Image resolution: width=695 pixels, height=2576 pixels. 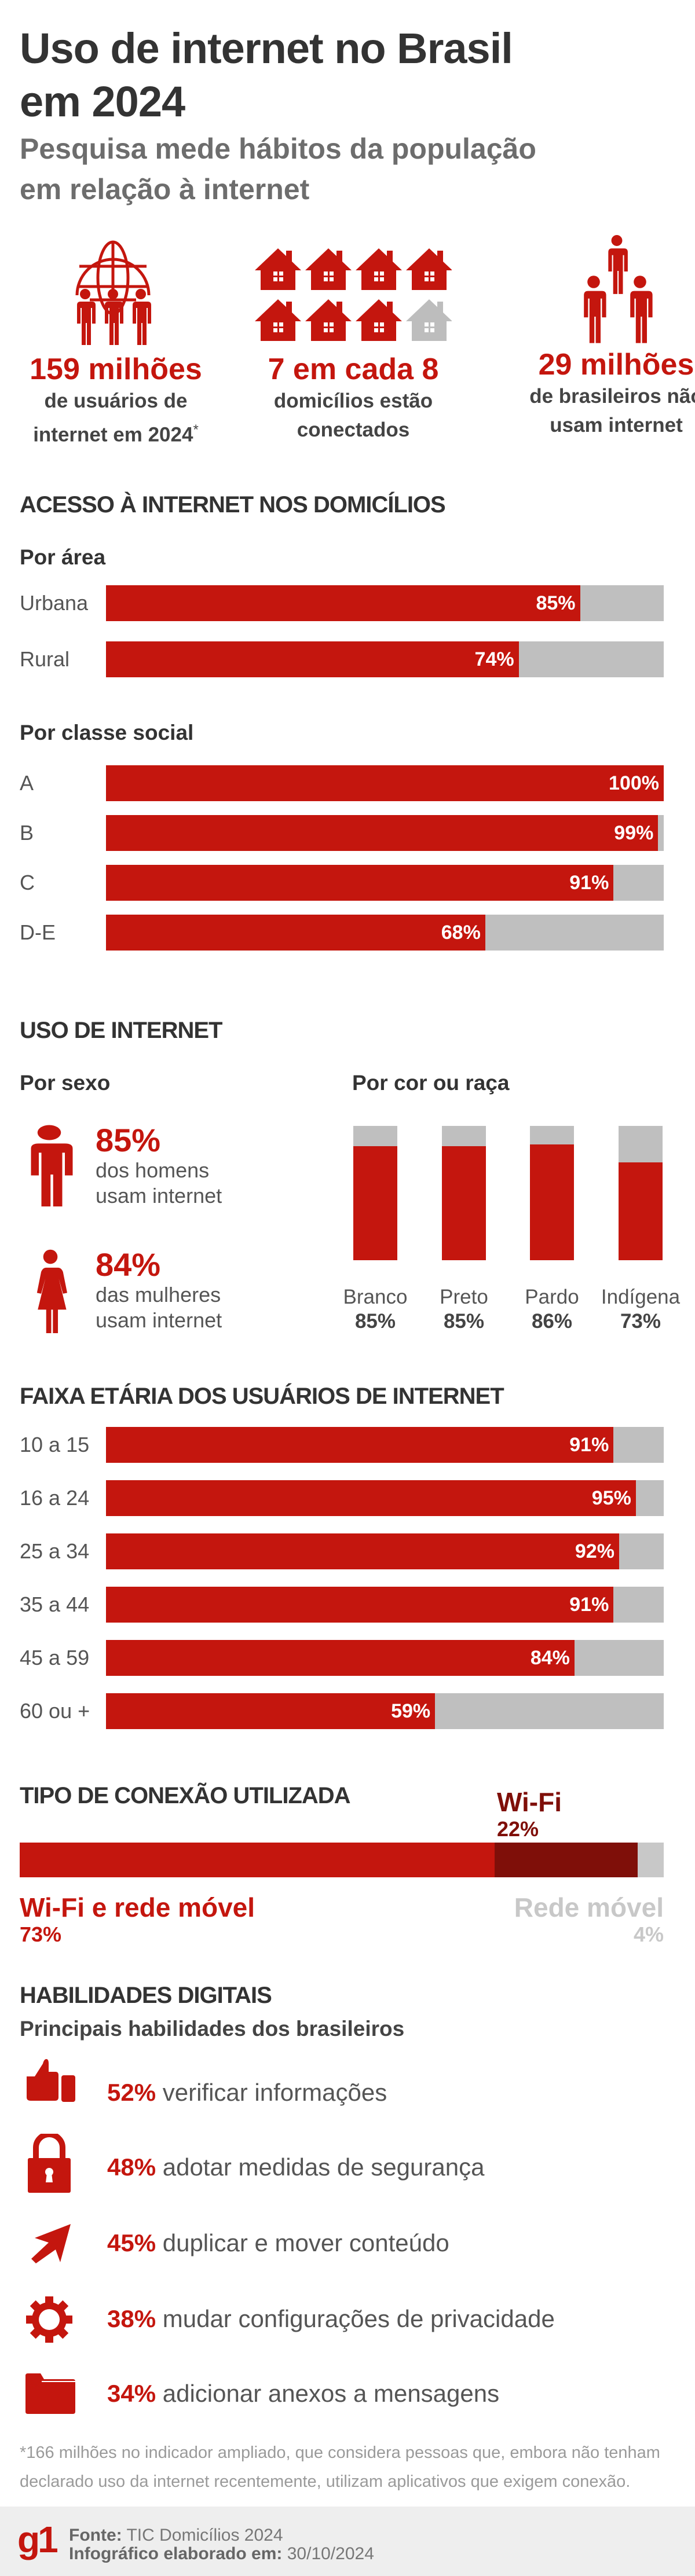 What do you see at coordinates (266, 75) in the screenshot?
I see `page-title: Uso de internet no Brasil em 2024` at bounding box center [266, 75].